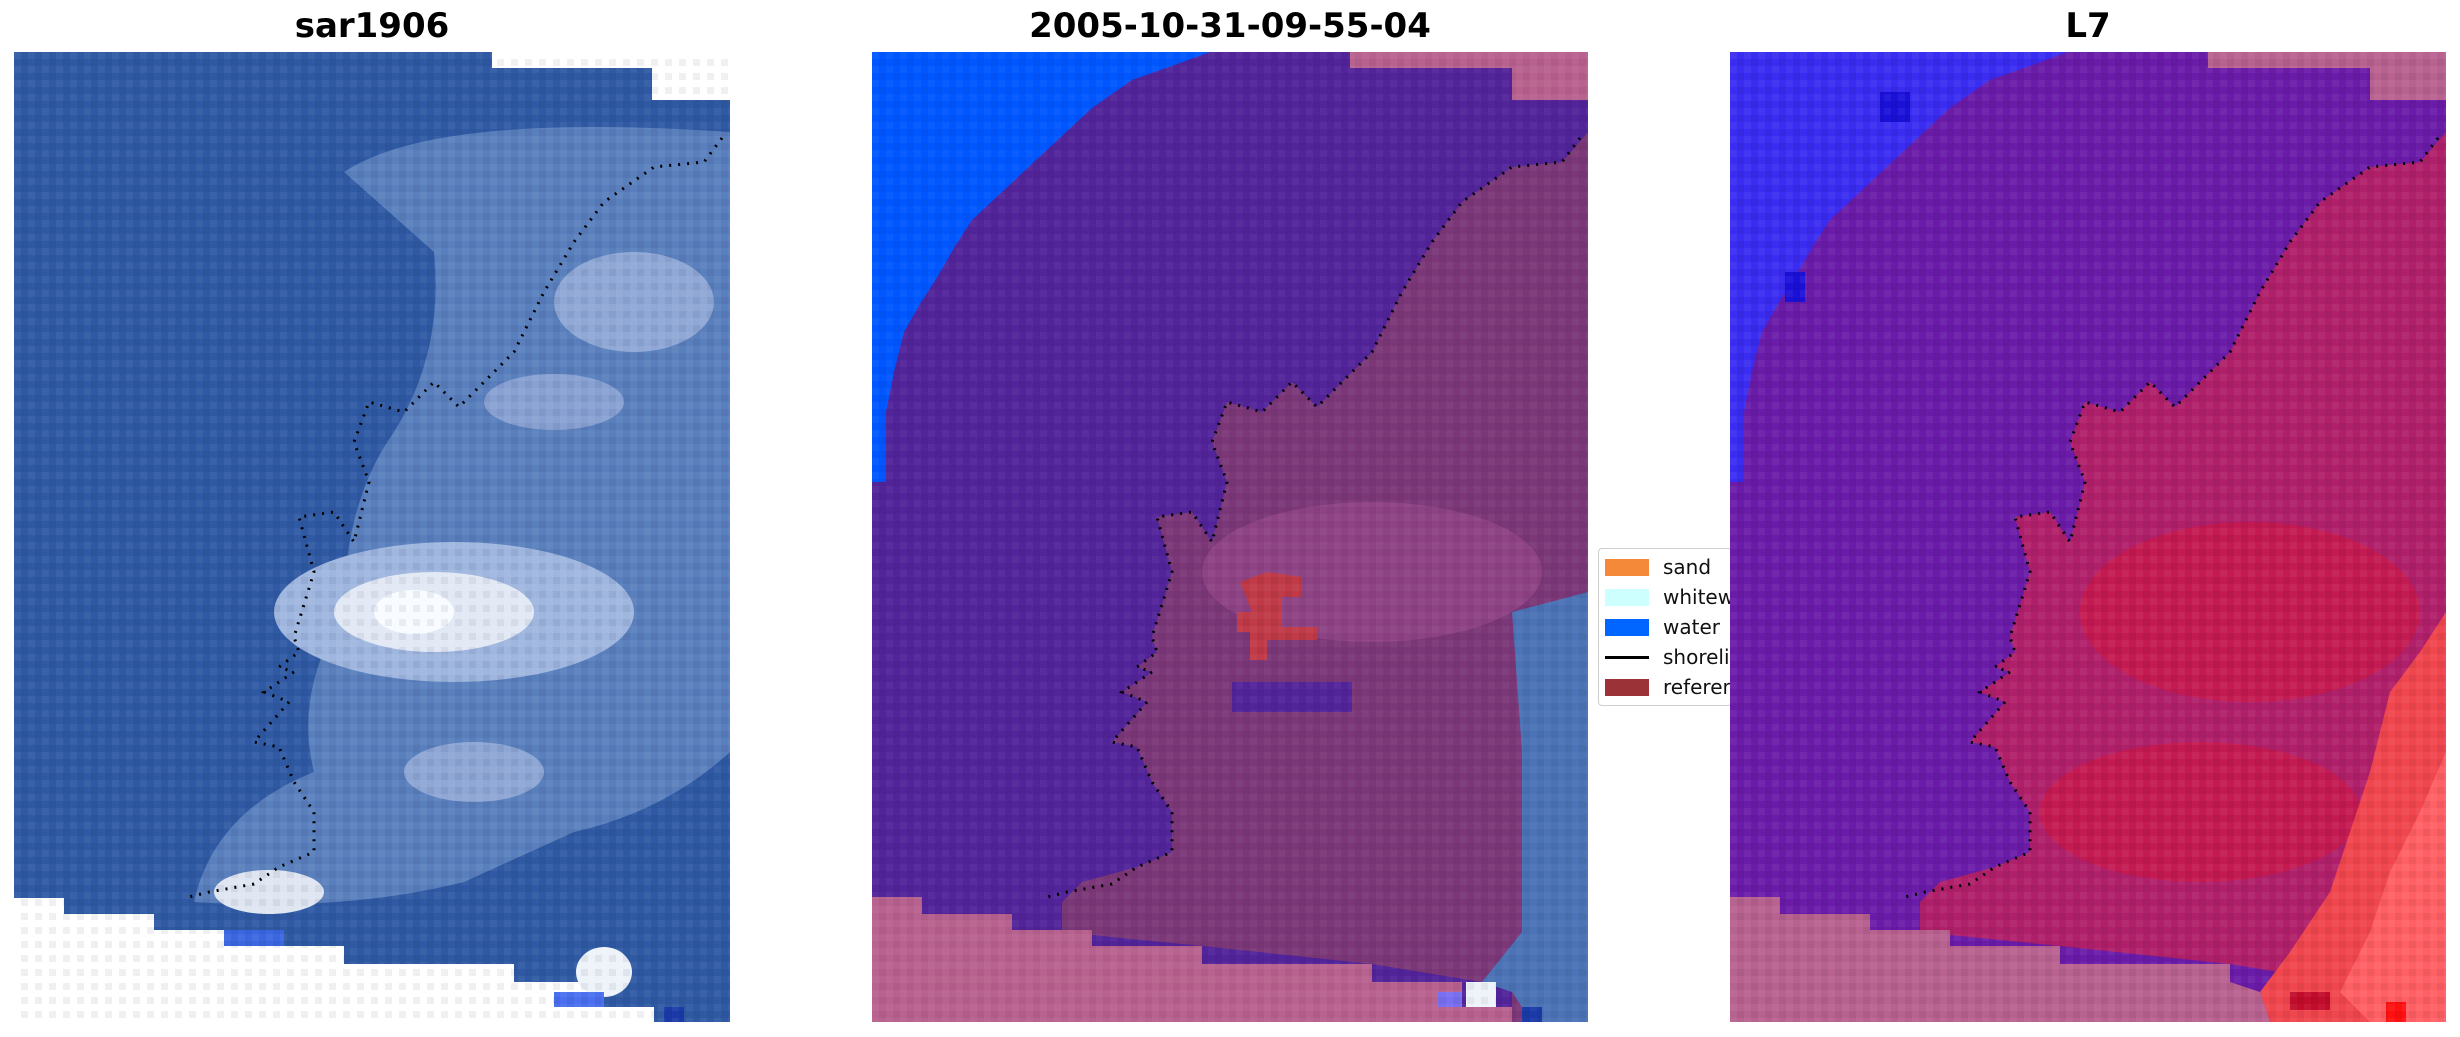 This screenshot has width=2460, height=1037. What do you see at coordinates (1627, 657) in the screenshot?
I see `legend-swatch-shoreline` at bounding box center [1627, 657].